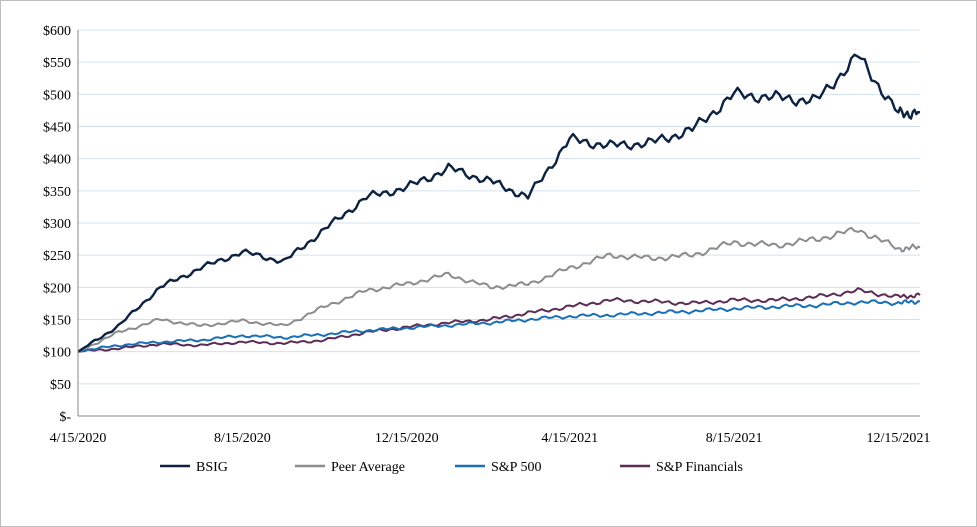 The width and height of the screenshot is (977, 527). Describe the element at coordinates (407, 438) in the screenshot. I see `x-tick-label: 12/15/2020` at that location.